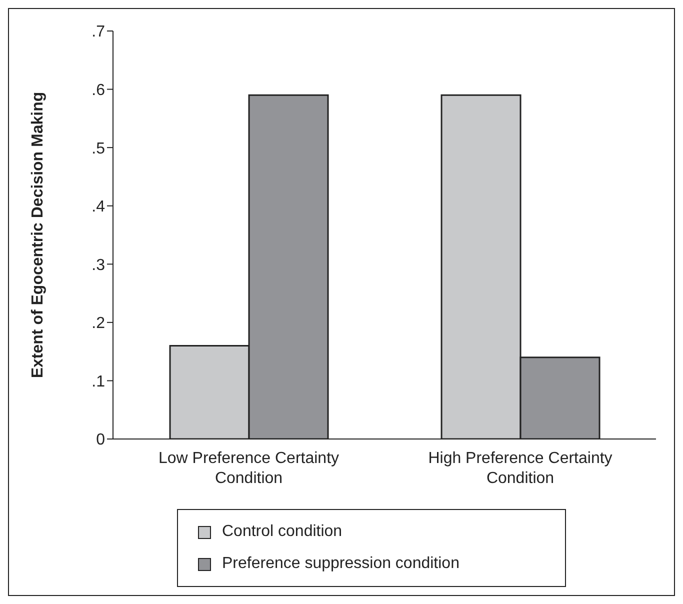 This screenshot has width=683, height=604. What do you see at coordinates (249, 468) in the screenshot?
I see `x-tick-label: Low Preference Certainty Condition` at bounding box center [249, 468].